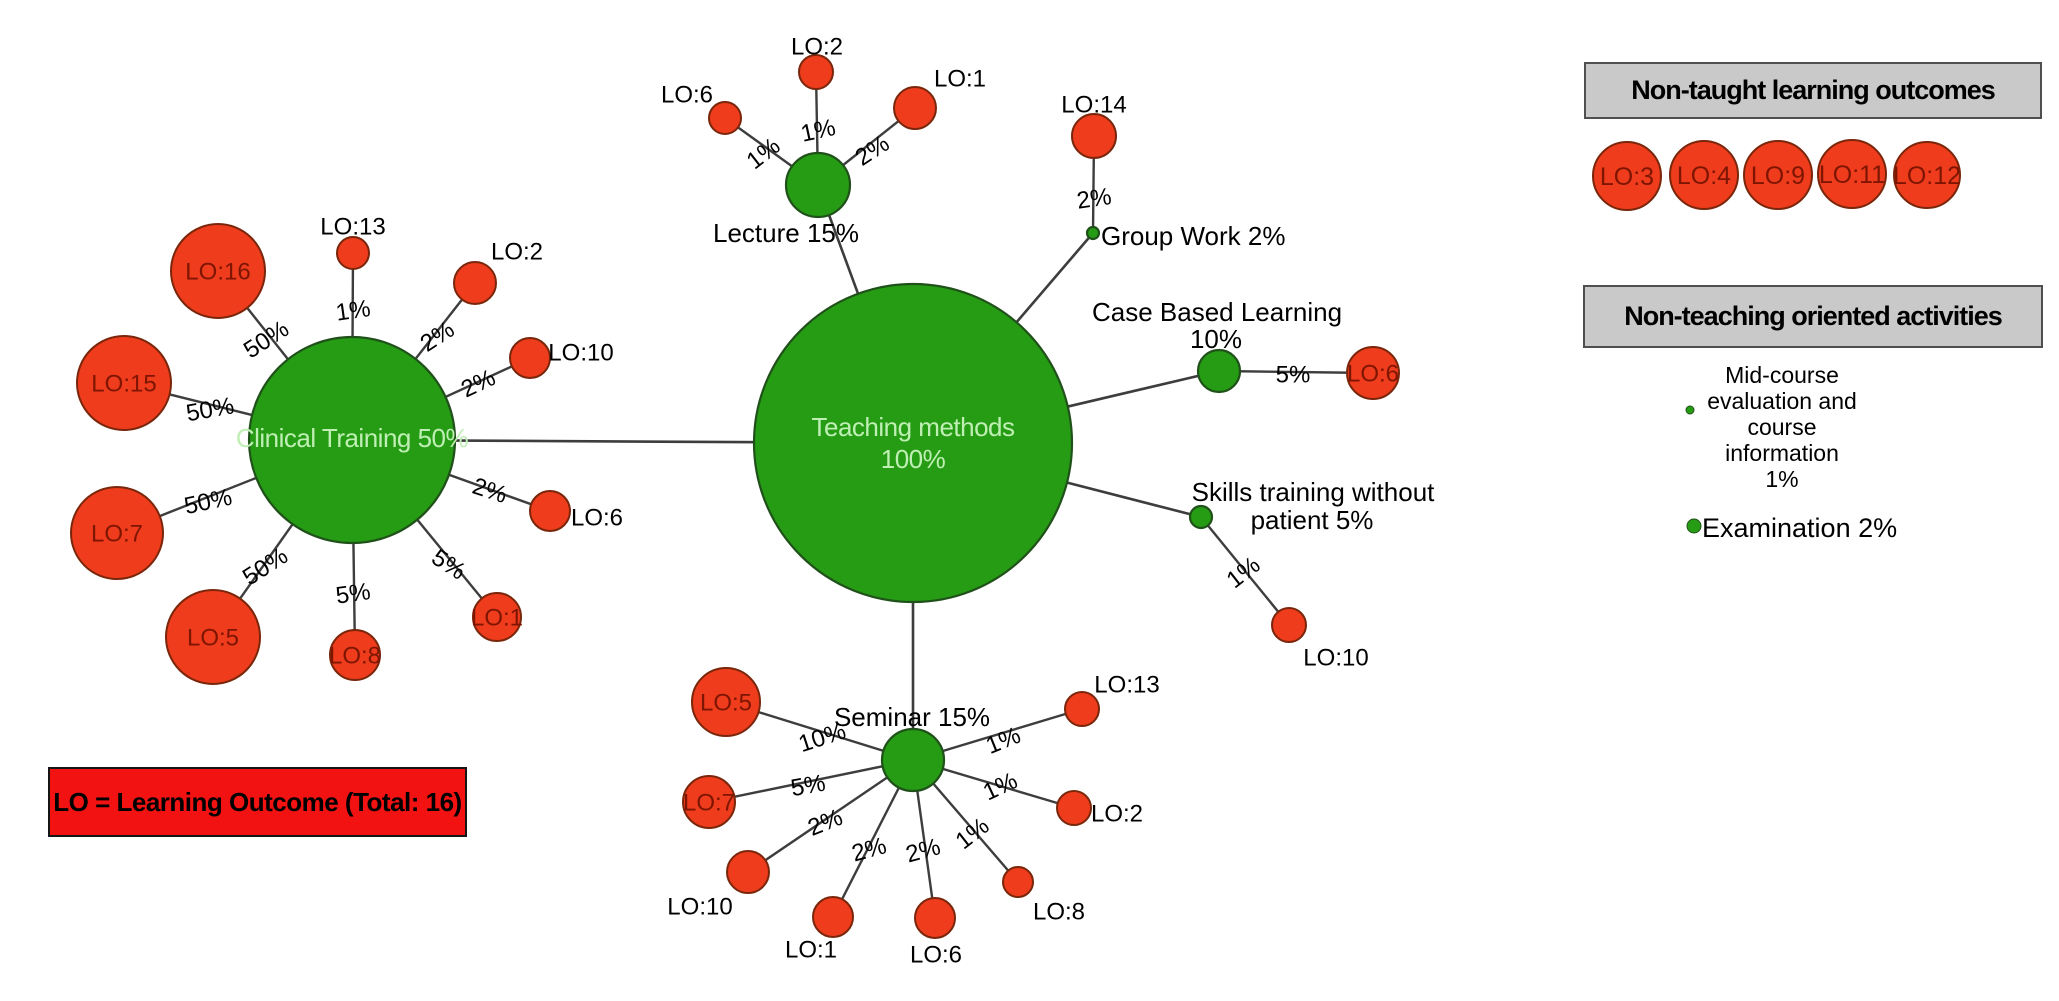  What do you see at coordinates (1314, 492) in the screenshot?
I see `hub-label-skills: Skills training without` at bounding box center [1314, 492].